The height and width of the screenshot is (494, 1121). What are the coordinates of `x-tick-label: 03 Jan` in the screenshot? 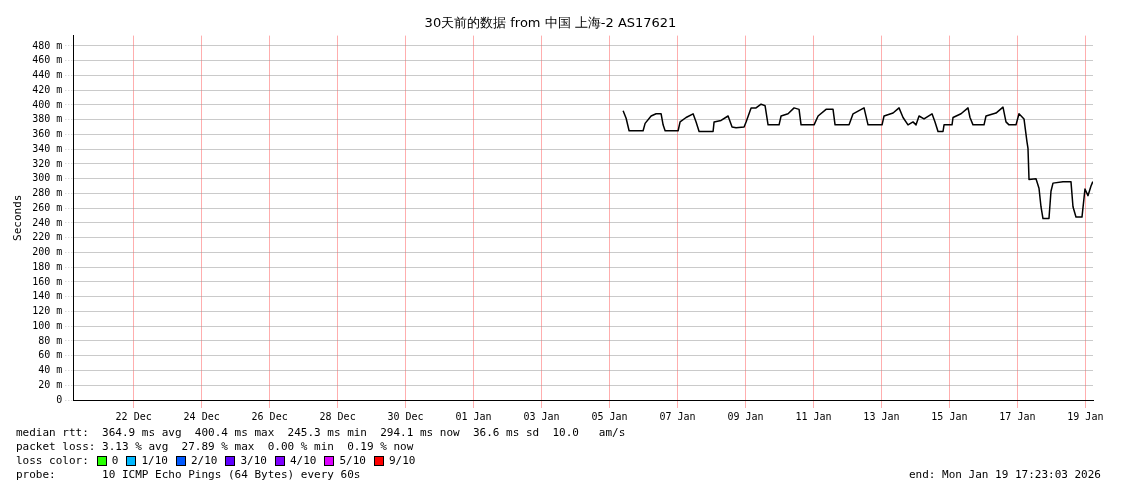 It's located at (541, 416).